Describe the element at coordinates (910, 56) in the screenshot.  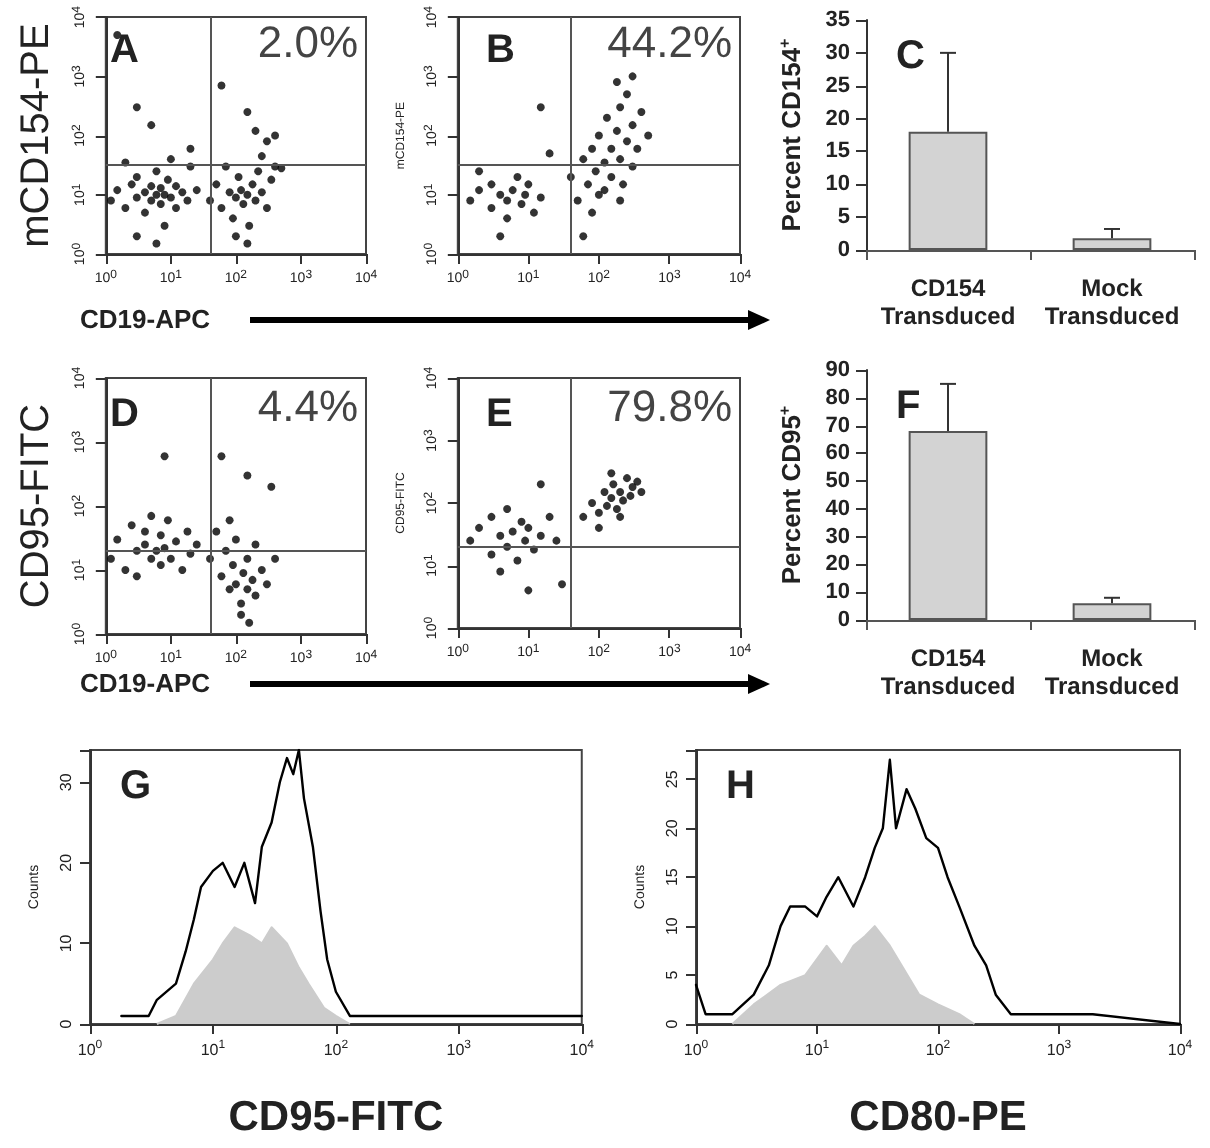
I see `chart-title: C` at that location.